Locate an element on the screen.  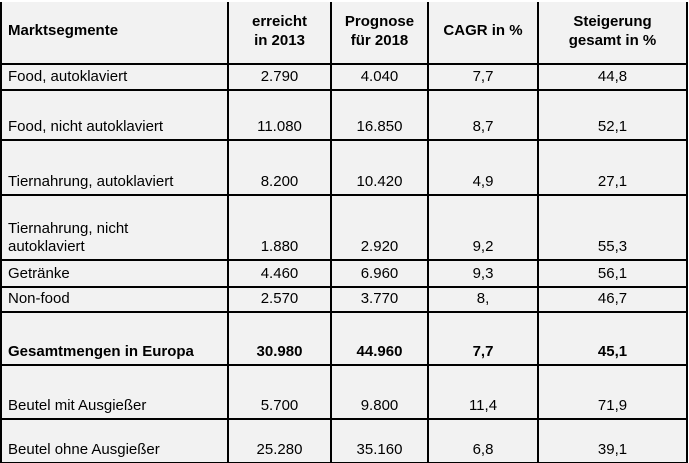
row-label-cell: Tiernahrung, nicht autoklaviert is located at coordinates (114, 227).